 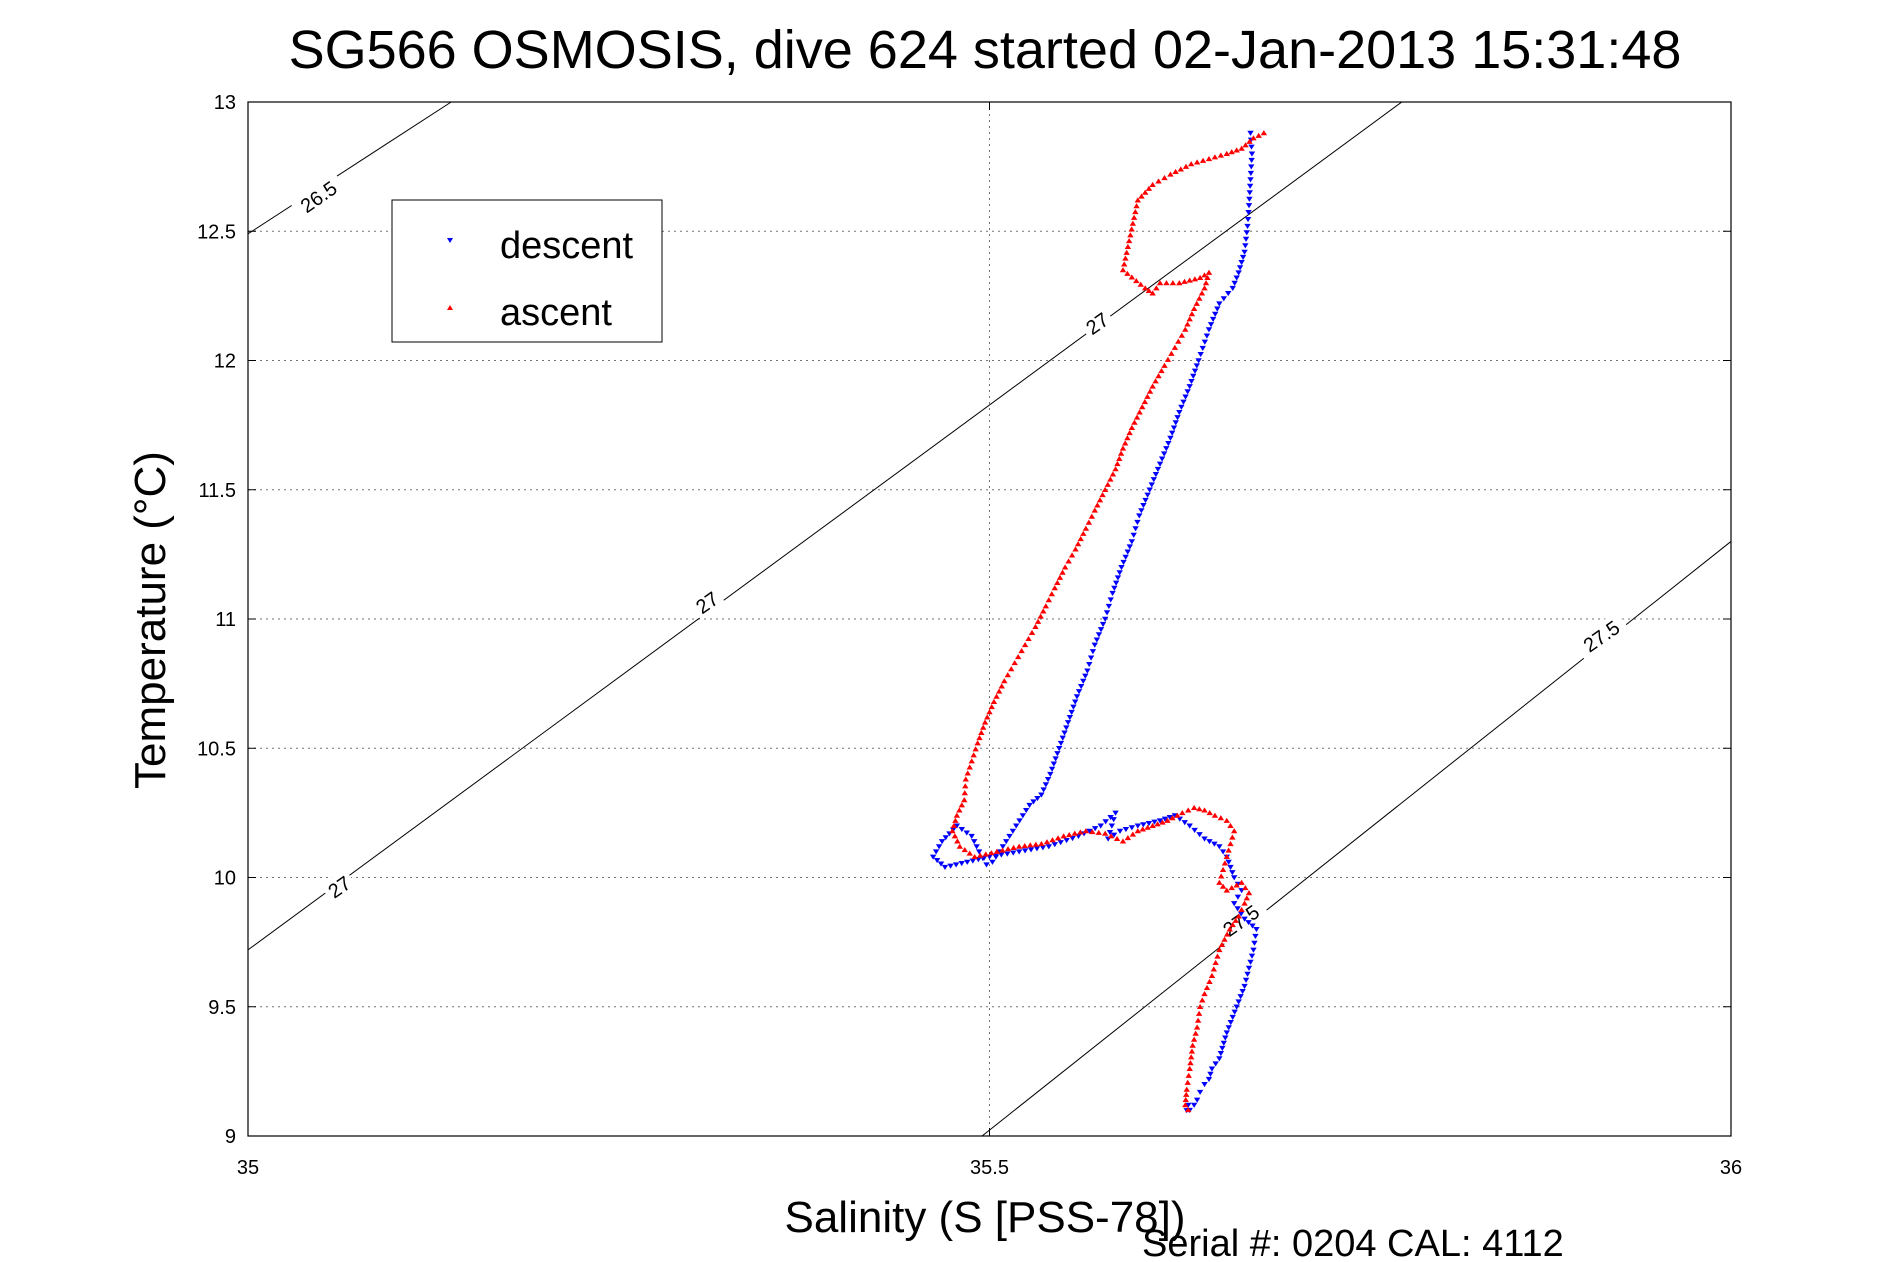 I want to click on x-tick-label: 36, so click(x=1731, y=1168).